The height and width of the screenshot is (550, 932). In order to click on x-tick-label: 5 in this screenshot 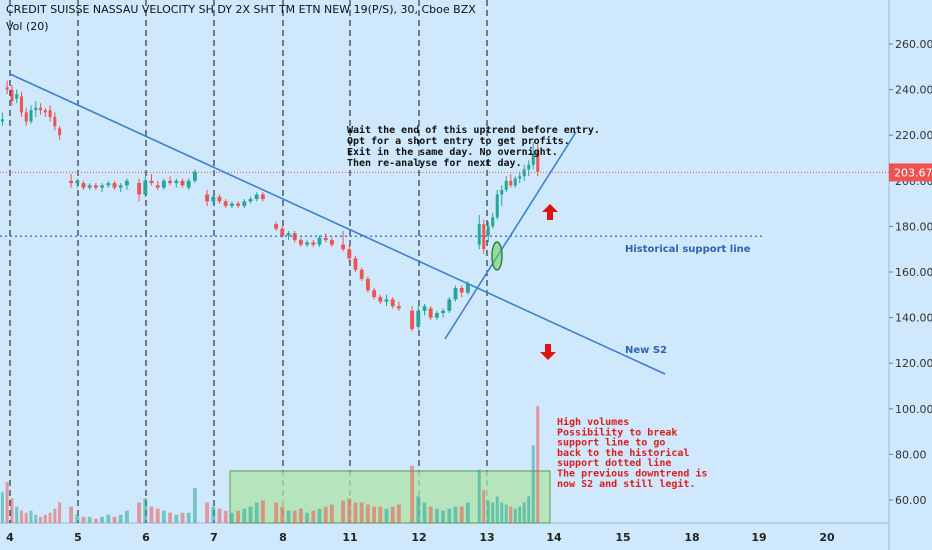, I will do `click(78, 537)`.